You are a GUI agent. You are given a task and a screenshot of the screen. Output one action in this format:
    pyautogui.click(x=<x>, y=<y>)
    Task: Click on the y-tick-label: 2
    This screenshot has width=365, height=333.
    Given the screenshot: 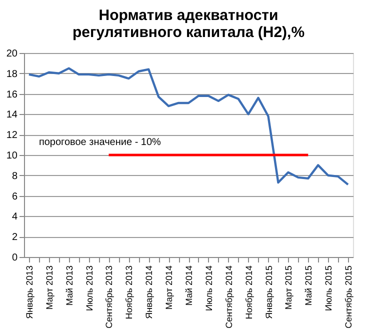 What is the action you would take?
    pyautogui.click(x=15, y=238)
    